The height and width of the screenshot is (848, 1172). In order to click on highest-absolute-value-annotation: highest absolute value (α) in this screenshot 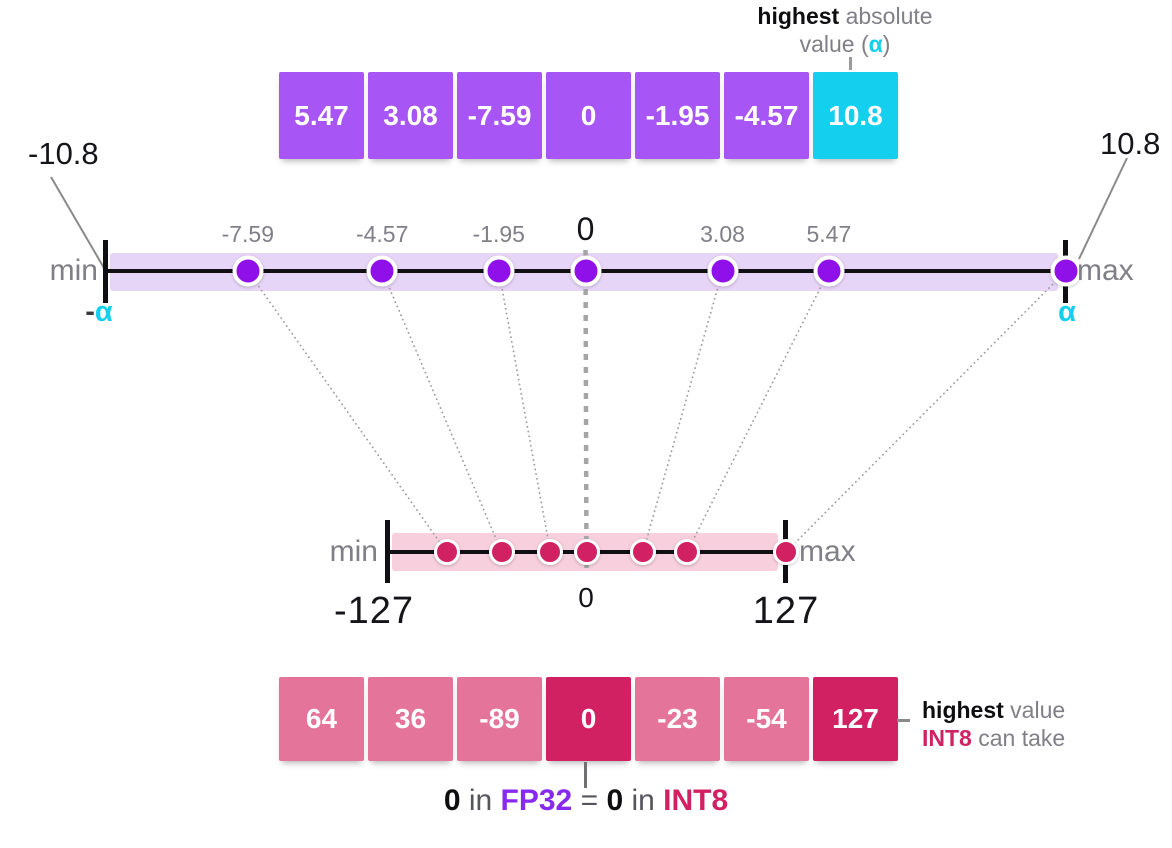, I will do `click(844, 30)`.